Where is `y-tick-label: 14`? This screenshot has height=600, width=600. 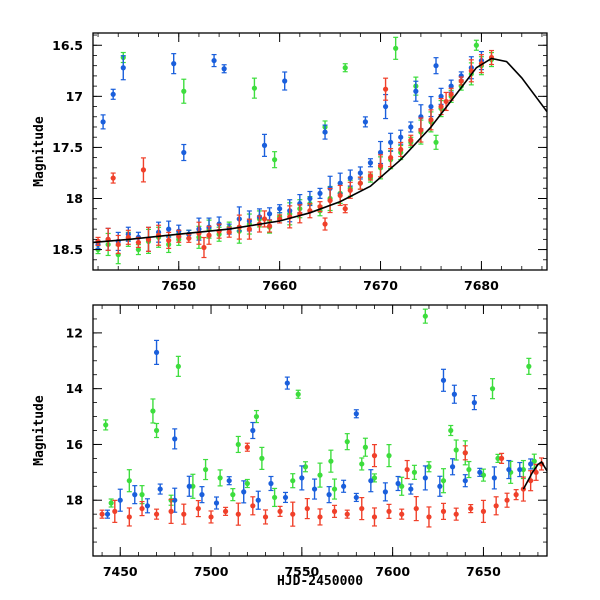 y-tick-label: 14 is located at coordinates (75, 388).